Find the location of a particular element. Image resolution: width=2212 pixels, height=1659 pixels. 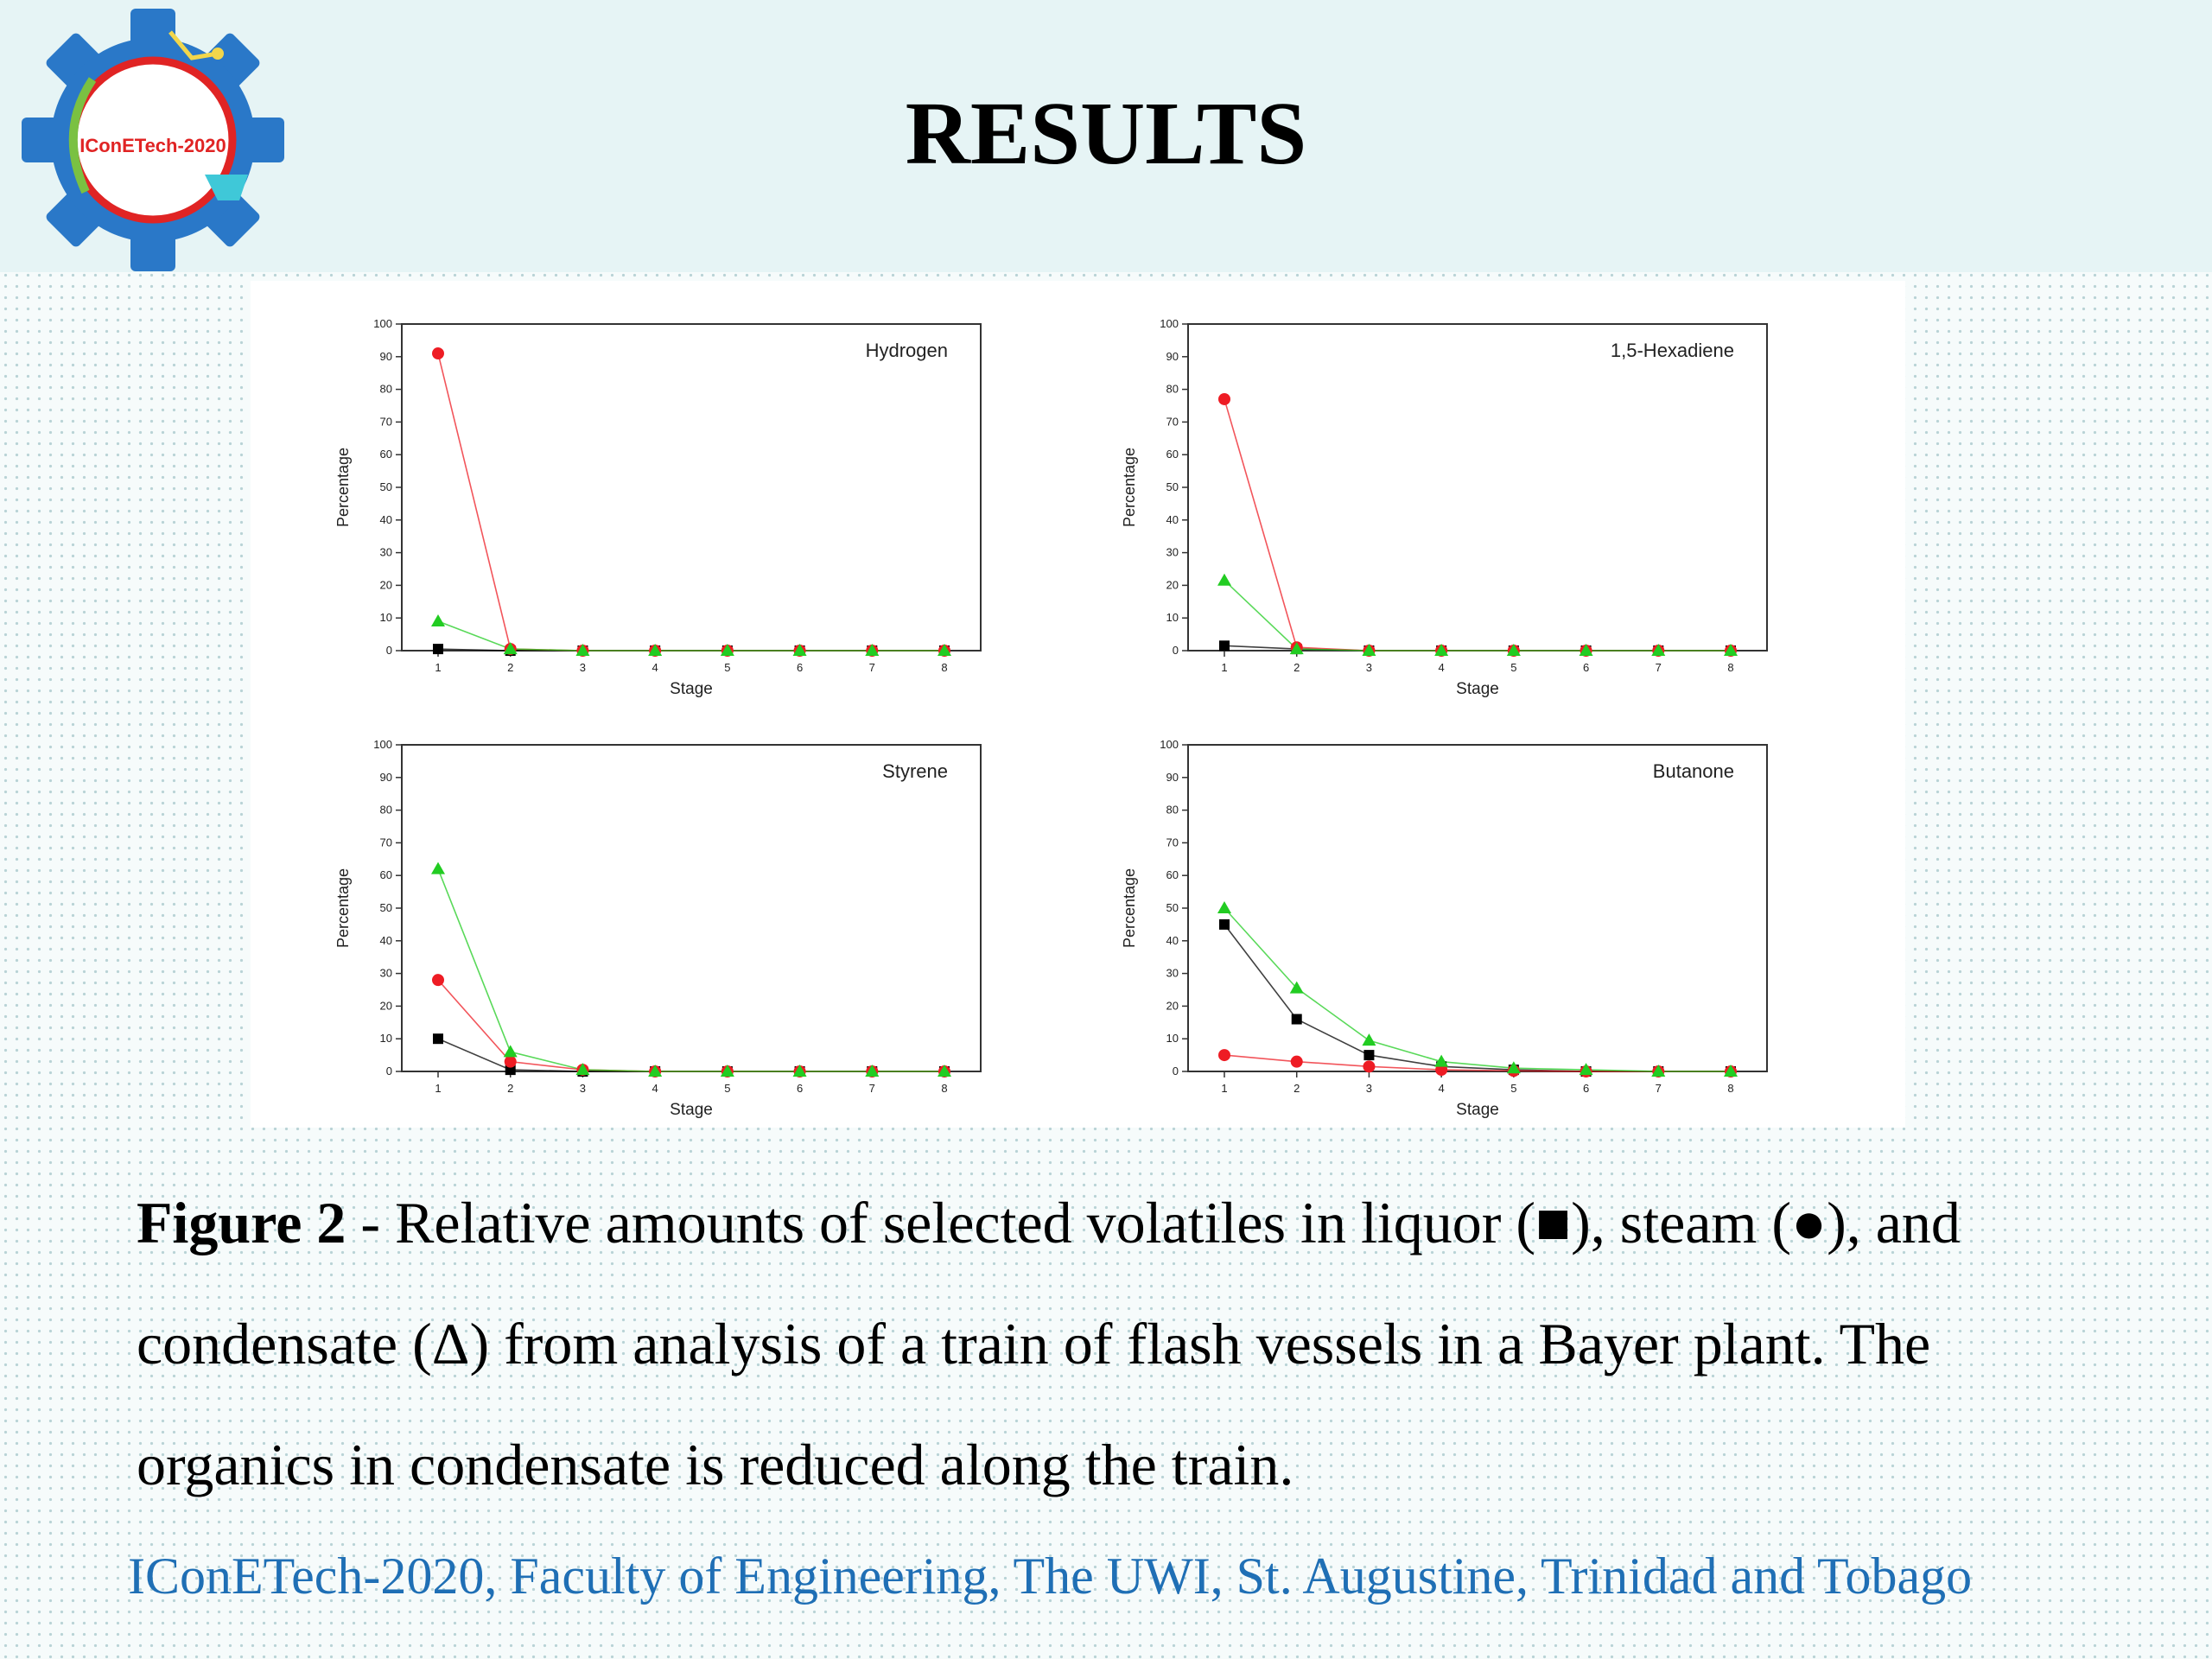

logo-text: IConETech-2020 is located at coordinates (152, 145).